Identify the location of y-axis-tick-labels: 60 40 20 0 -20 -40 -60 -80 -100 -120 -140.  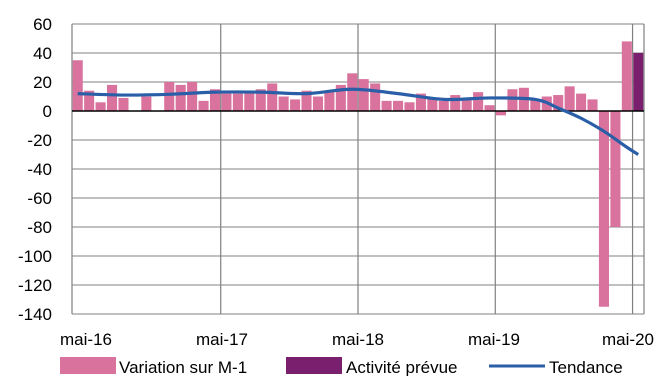
(35, 169).